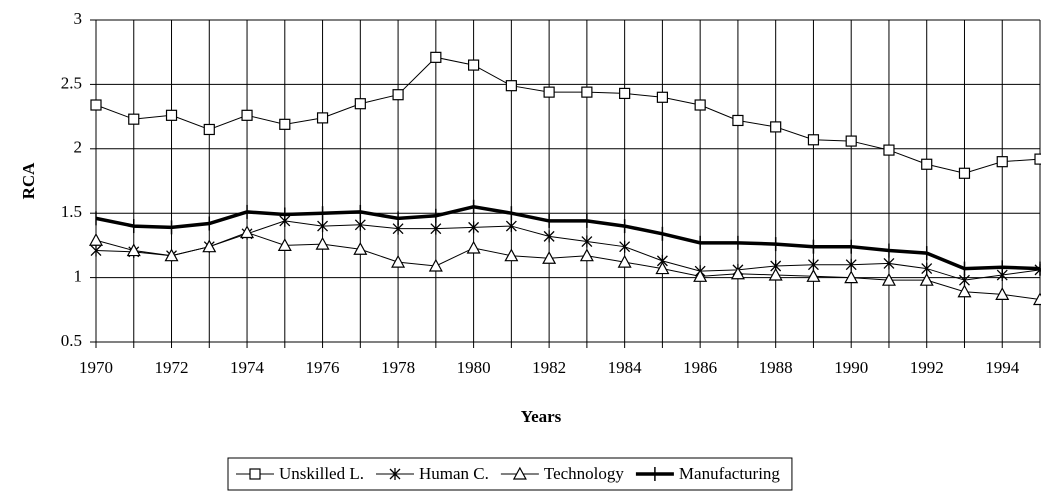 The height and width of the screenshot is (493, 1041). Describe the element at coordinates (625, 367) in the screenshot. I see `x-tick-label: 1984` at that location.